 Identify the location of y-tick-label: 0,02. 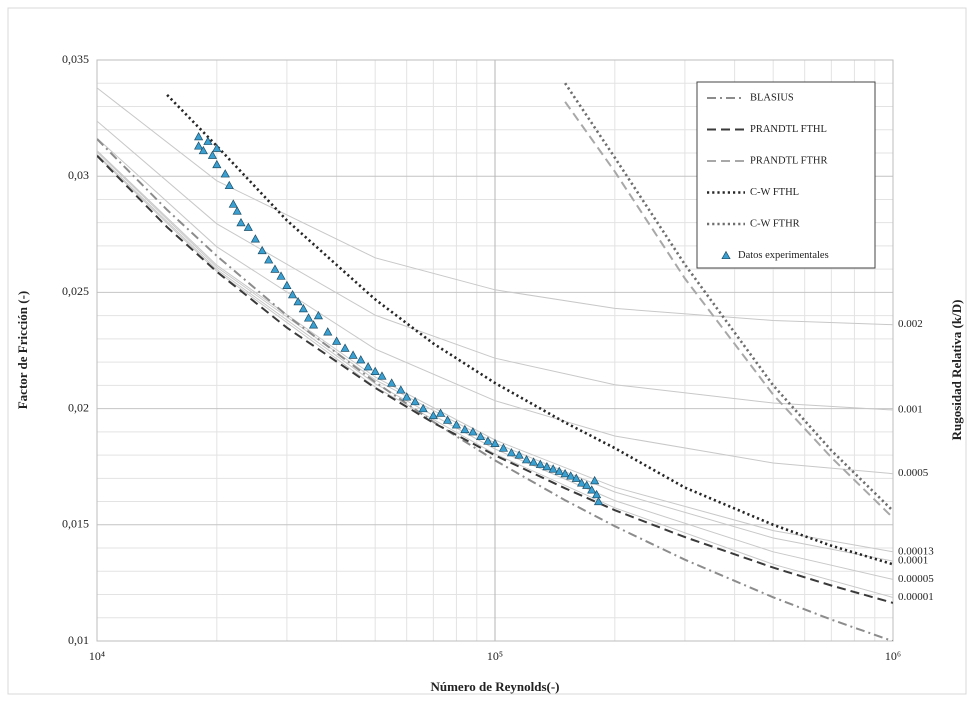
(78, 407).